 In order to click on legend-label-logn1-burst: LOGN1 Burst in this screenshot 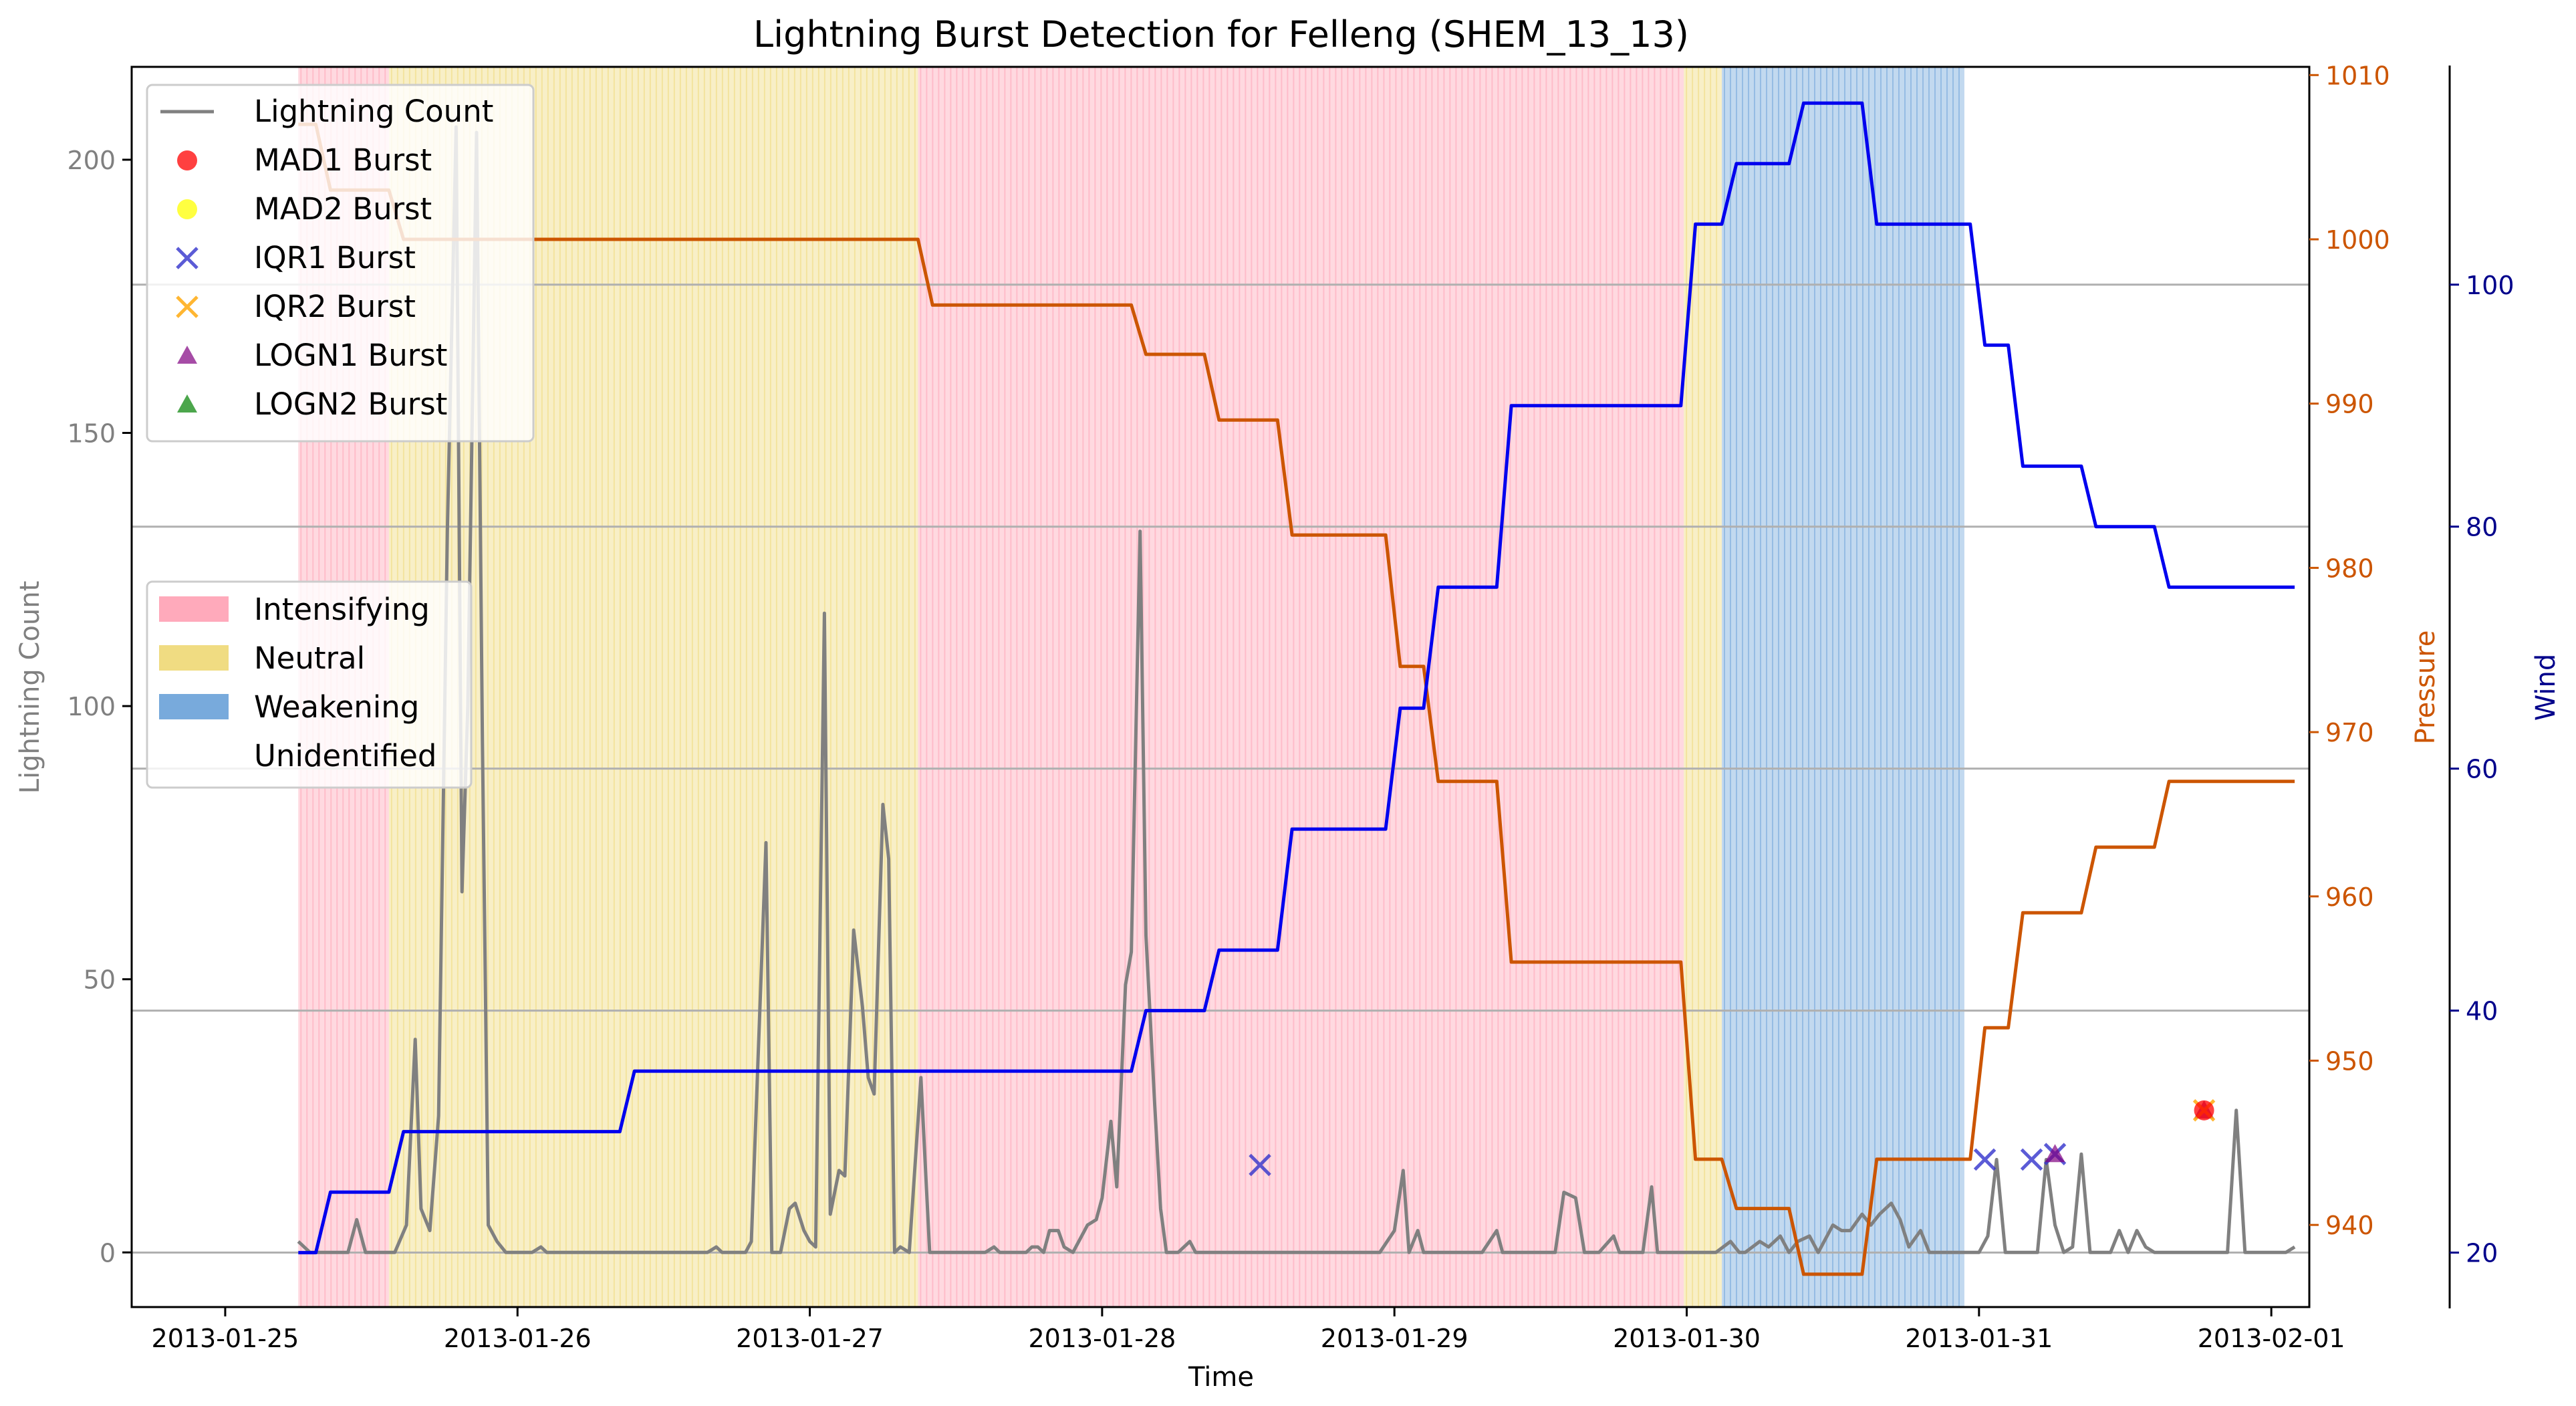, I will do `click(351, 355)`.